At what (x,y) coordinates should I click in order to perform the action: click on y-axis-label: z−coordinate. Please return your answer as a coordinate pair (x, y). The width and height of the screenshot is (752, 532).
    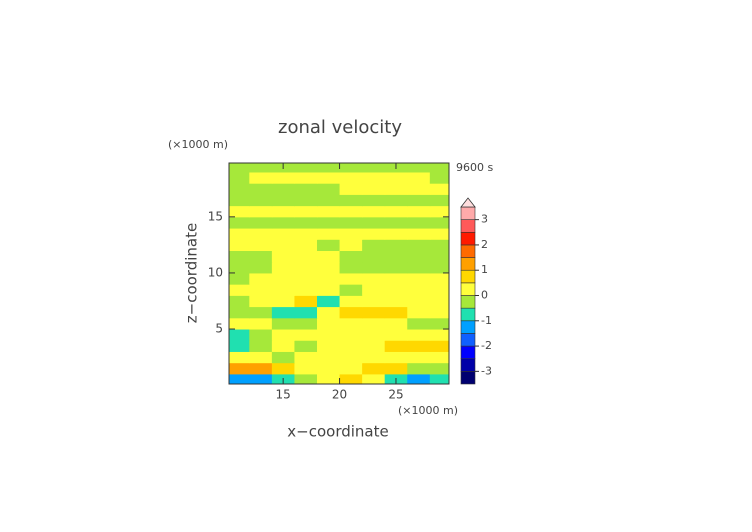
    Looking at the image, I should click on (192, 273).